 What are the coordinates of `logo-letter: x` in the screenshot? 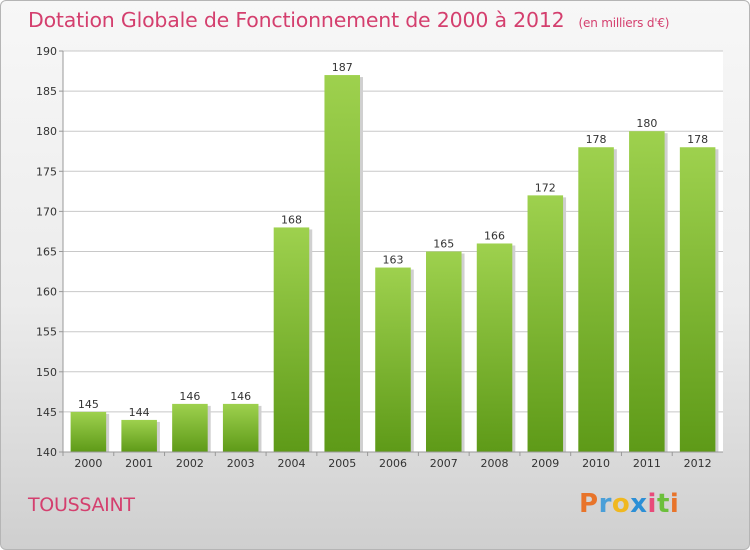 It's located at (639, 504).